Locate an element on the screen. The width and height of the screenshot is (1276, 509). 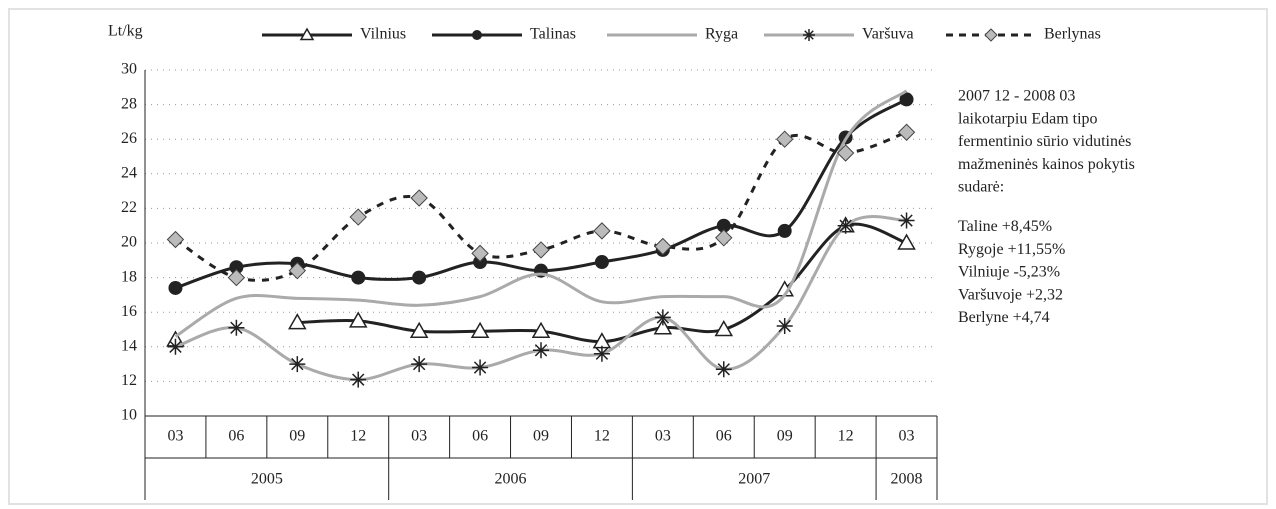
year-label: 2008 is located at coordinates (907, 479).